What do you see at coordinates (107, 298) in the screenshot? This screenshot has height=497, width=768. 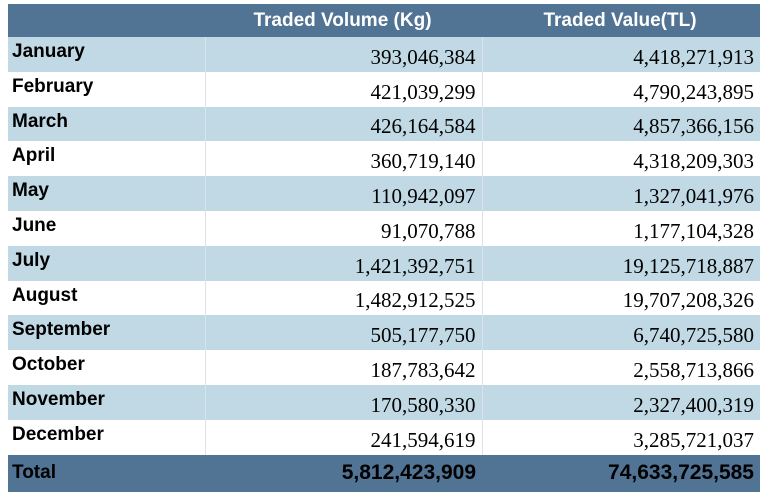 I see `month-cell: August` at bounding box center [107, 298].